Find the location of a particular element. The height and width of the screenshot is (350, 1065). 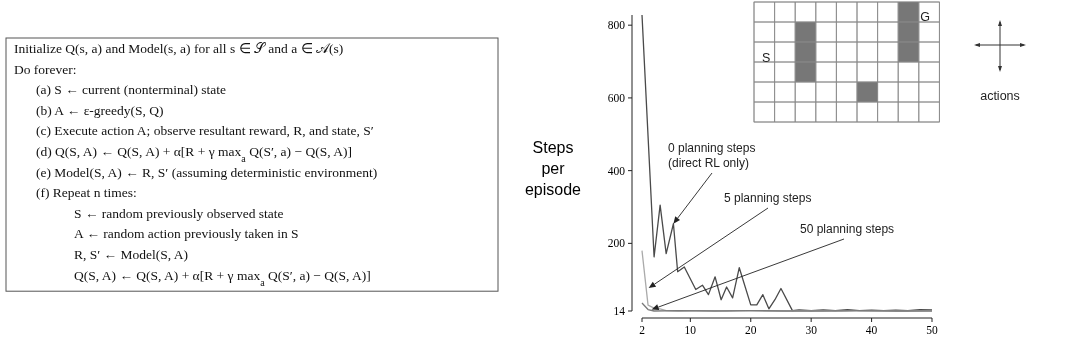

x-tick-label: 50 is located at coordinates (932, 330).